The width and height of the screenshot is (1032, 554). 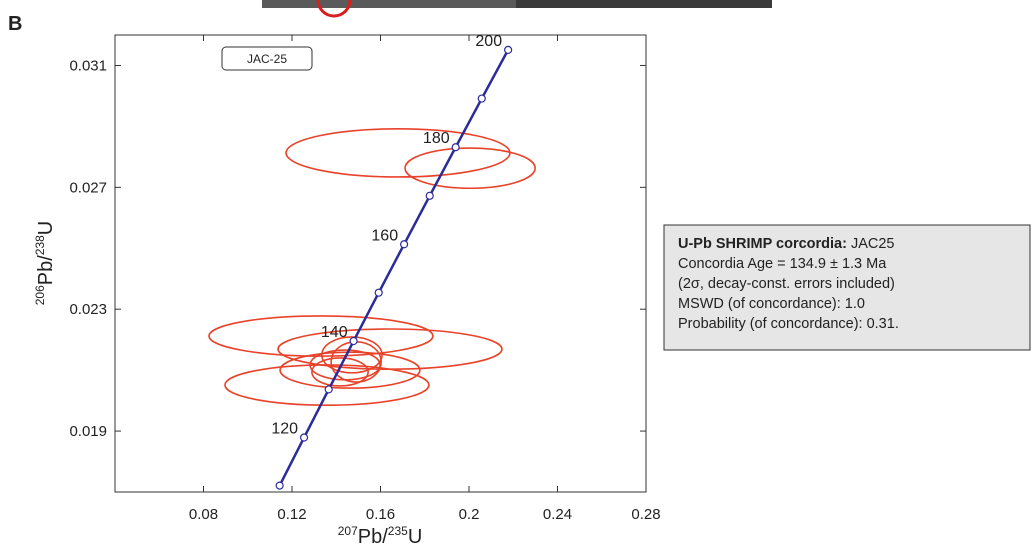 What do you see at coordinates (88, 187) in the screenshot?
I see `y-tick-label: 0.027` at bounding box center [88, 187].